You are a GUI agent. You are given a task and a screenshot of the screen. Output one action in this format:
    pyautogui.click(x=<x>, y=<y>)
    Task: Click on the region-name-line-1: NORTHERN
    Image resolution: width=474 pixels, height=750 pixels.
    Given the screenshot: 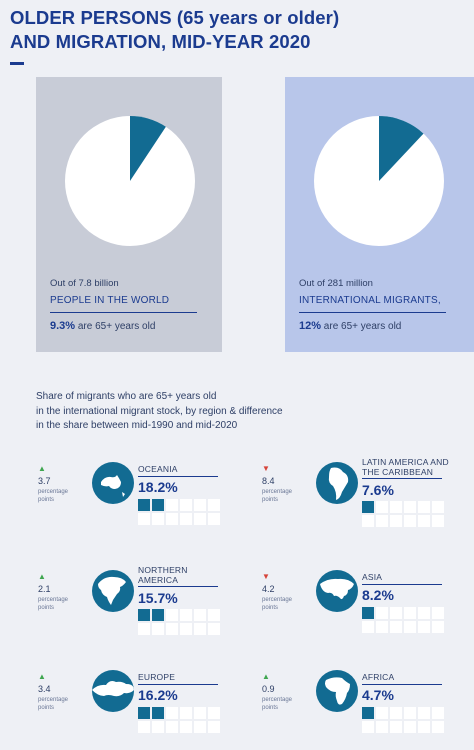 What is the action you would take?
    pyautogui.click(x=163, y=570)
    